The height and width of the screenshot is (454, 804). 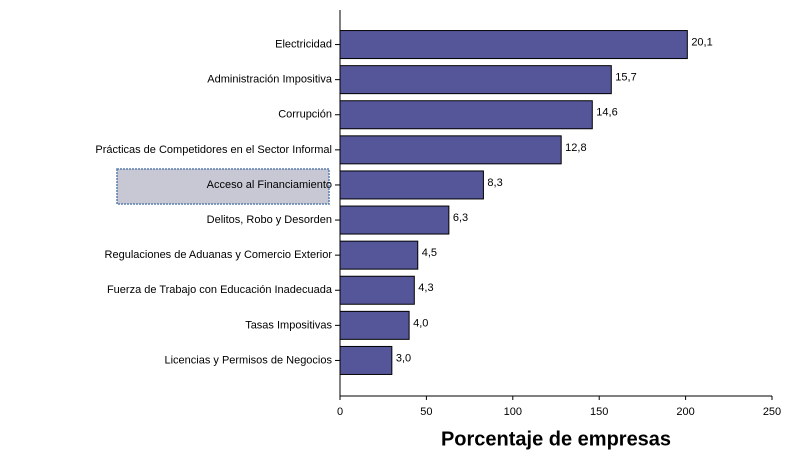 I want to click on y-tick-label: Administración Impositiva, so click(x=270, y=80).